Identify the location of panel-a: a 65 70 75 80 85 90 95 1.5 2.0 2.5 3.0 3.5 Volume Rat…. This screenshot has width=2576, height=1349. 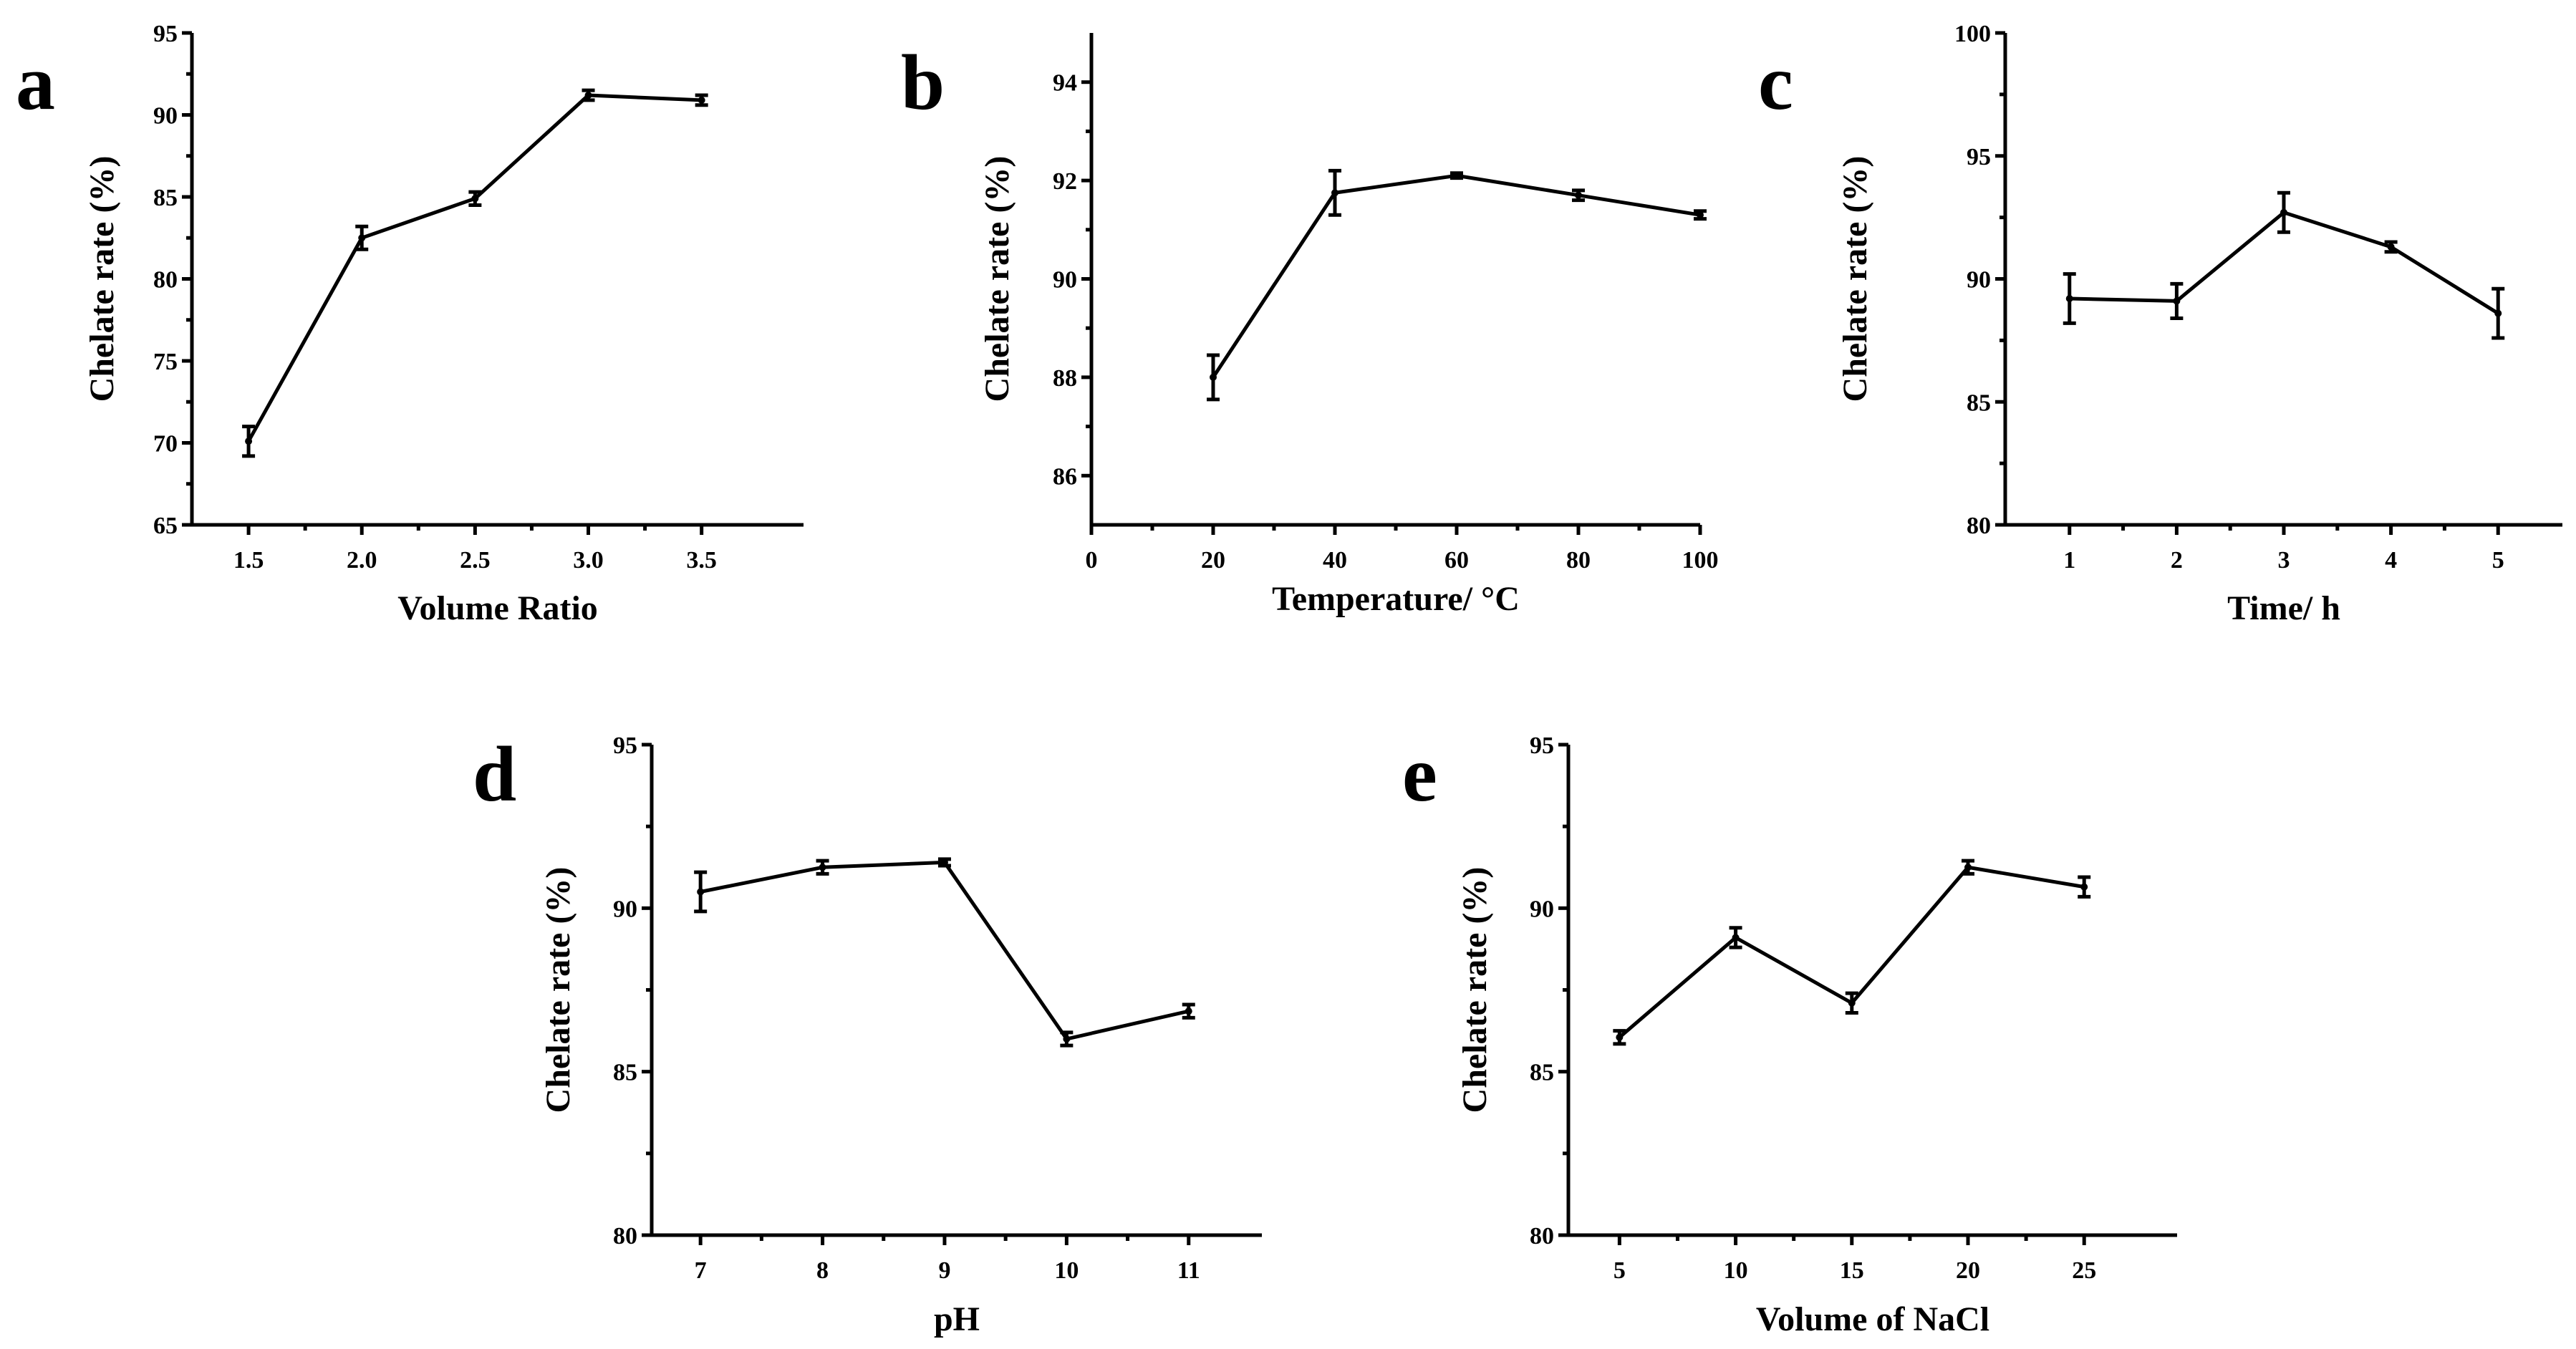
(410, 324).